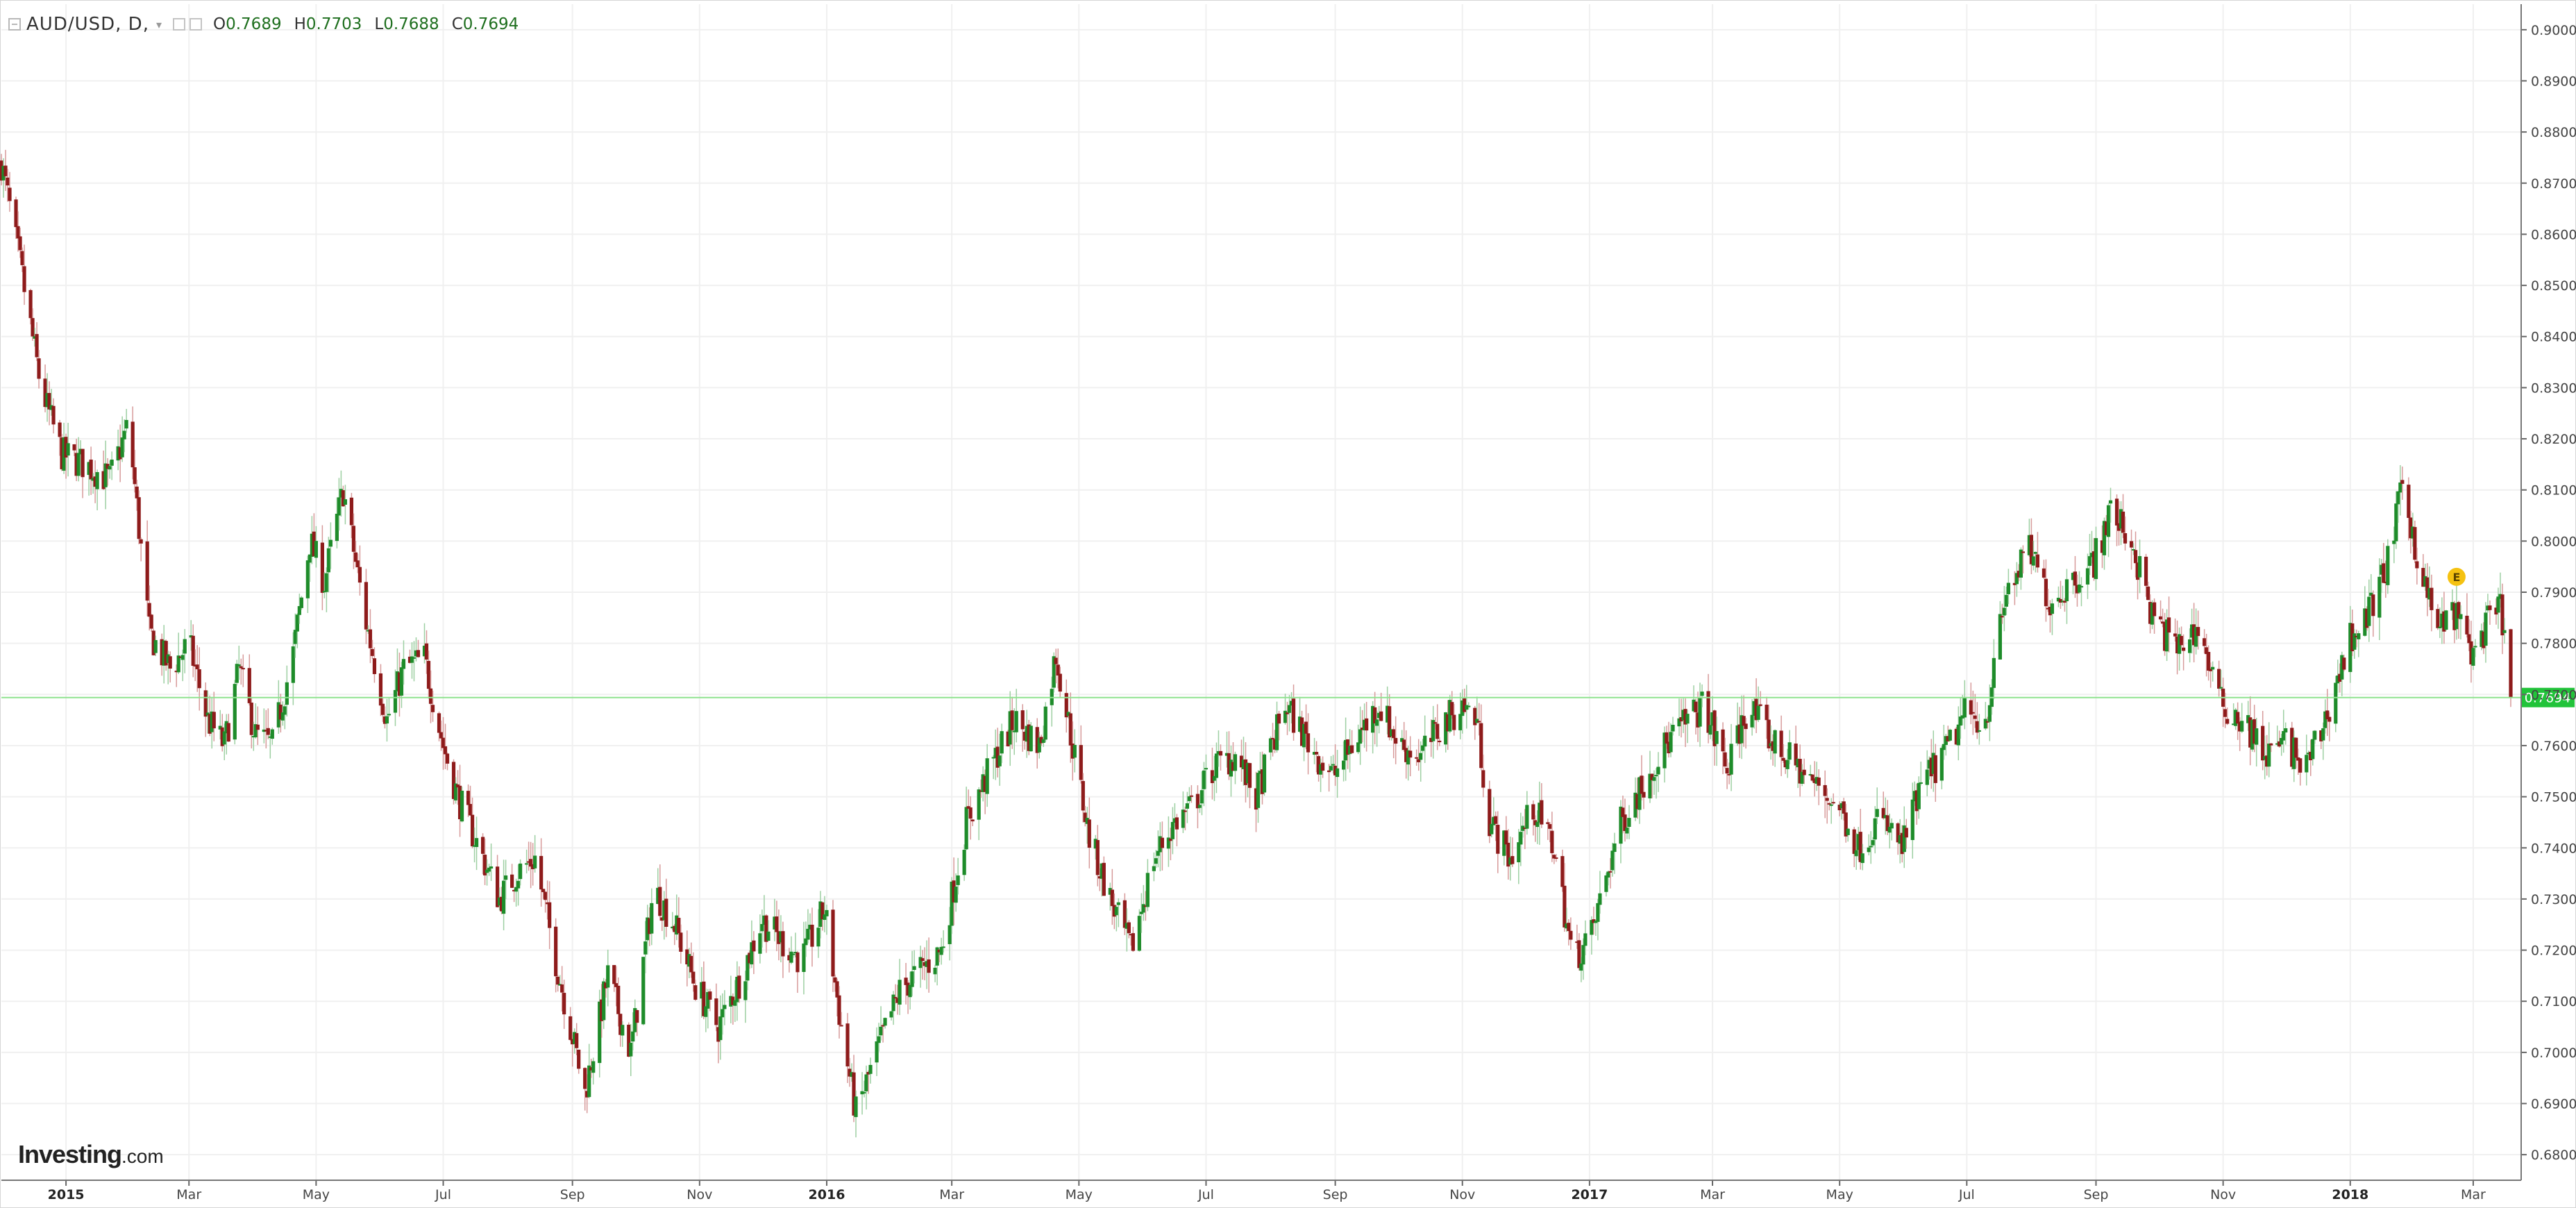  Describe the element at coordinates (2553, 797) in the screenshot. I see `y-tick-label: 0.7500` at that location.